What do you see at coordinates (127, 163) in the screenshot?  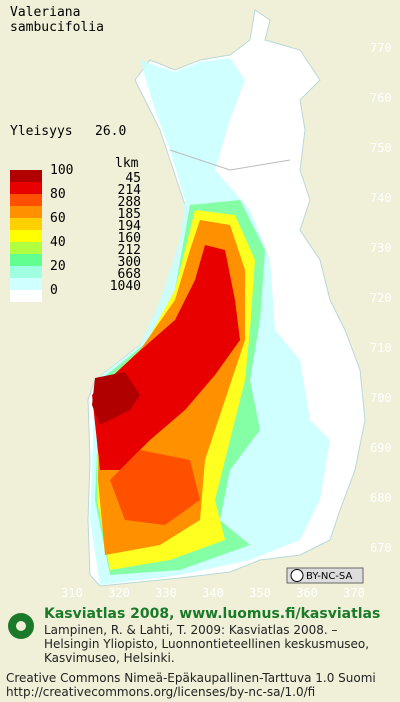 I see `count-header: lkm` at bounding box center [127, 163].